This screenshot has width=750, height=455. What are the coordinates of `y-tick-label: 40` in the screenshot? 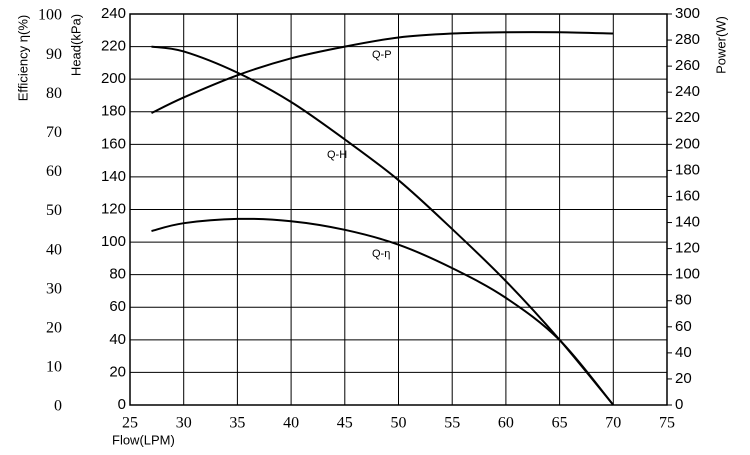 It's located at (117, 339).